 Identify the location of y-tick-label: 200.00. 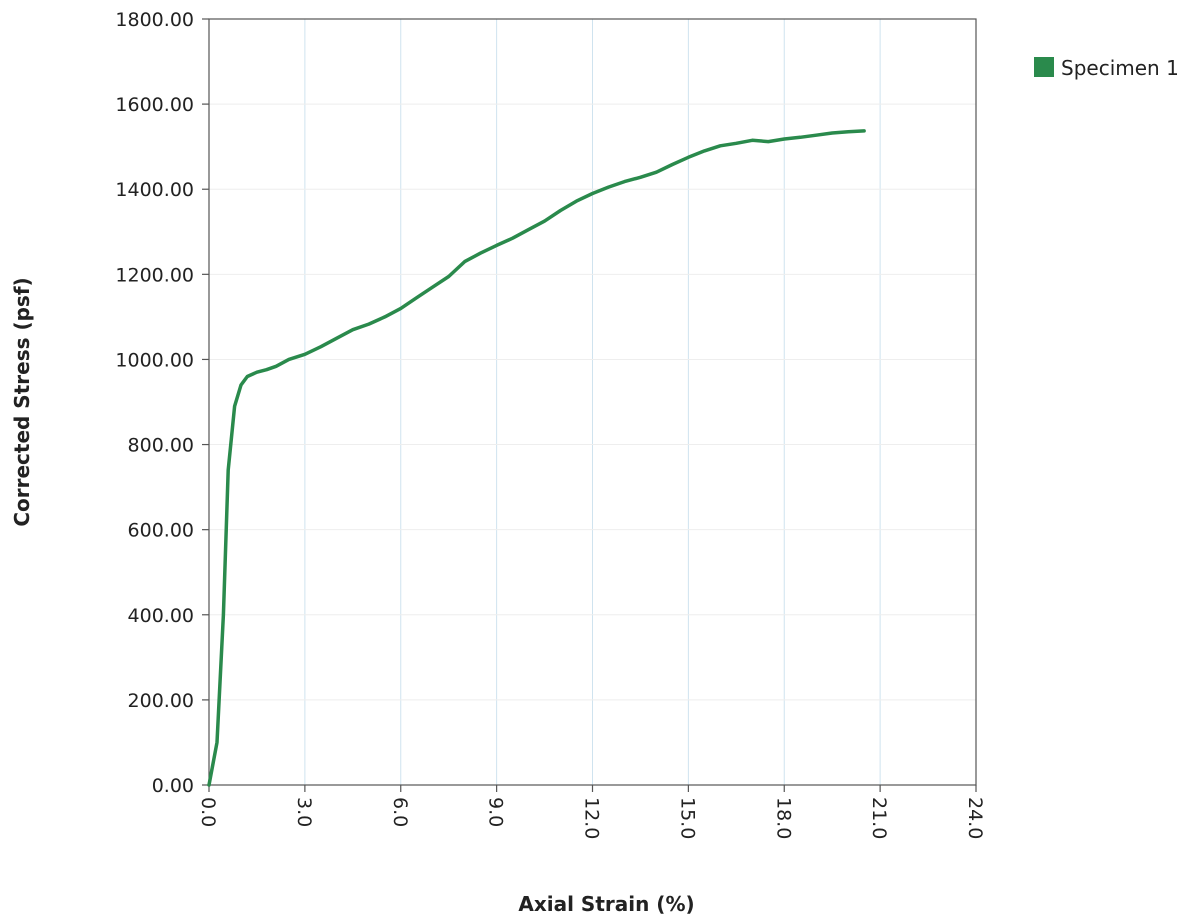
(161, 701).